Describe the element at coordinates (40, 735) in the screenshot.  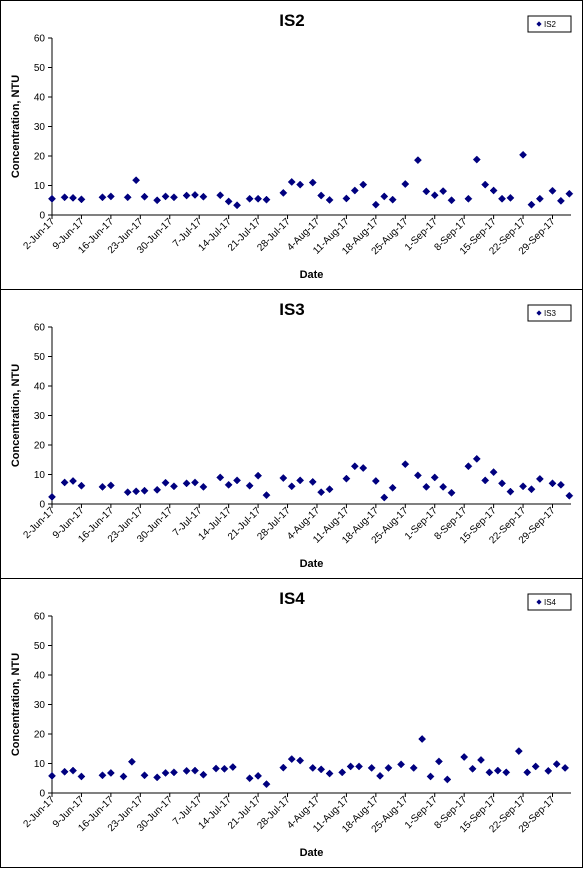
I see `y-tick-label: 20` at that location.